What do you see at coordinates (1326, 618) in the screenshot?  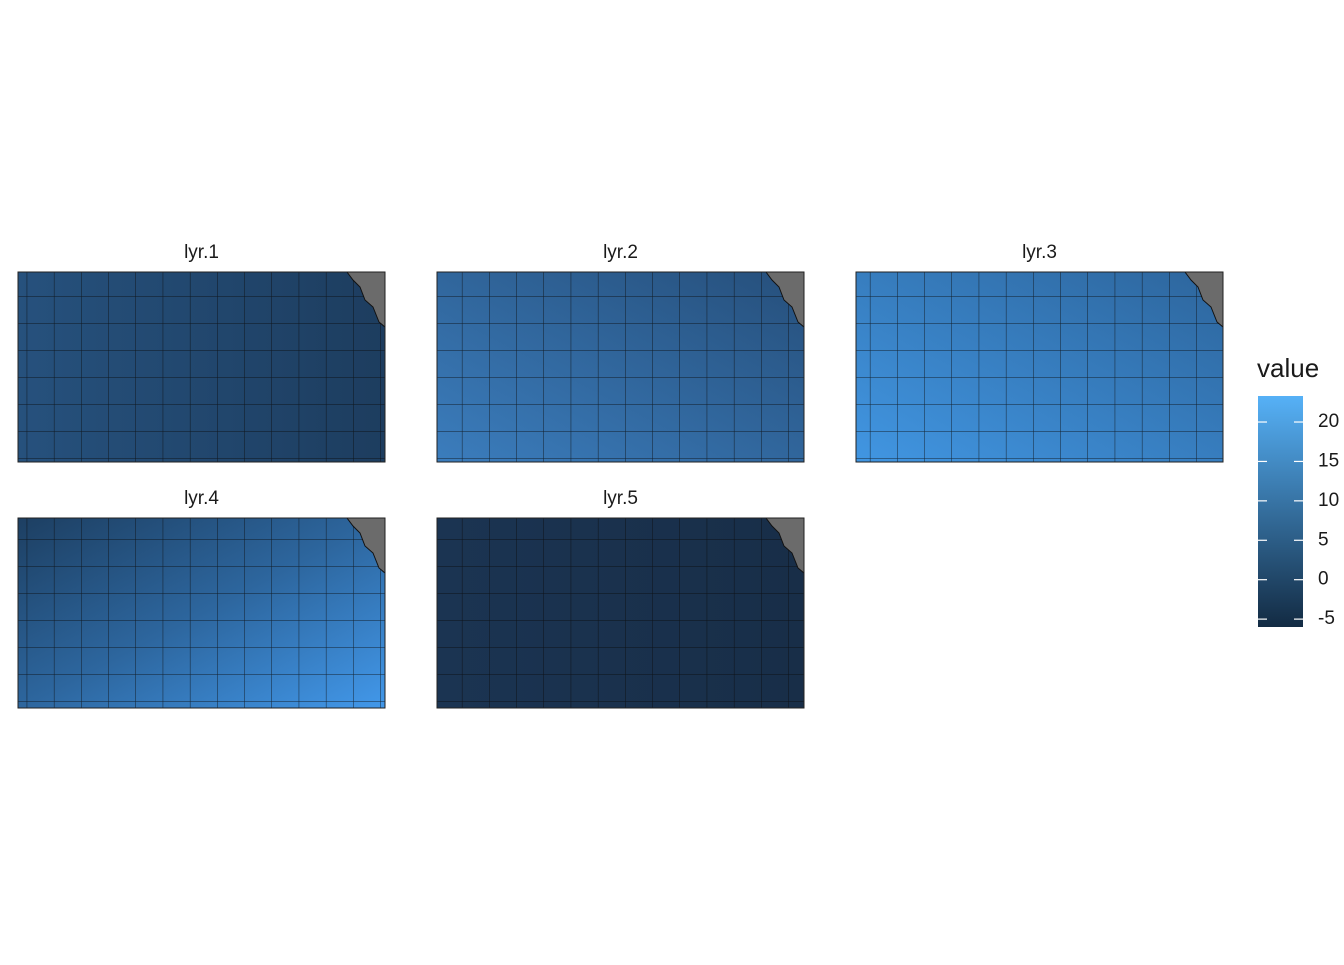 I see `tick-label: -5` at bounding box center [1326, 618].